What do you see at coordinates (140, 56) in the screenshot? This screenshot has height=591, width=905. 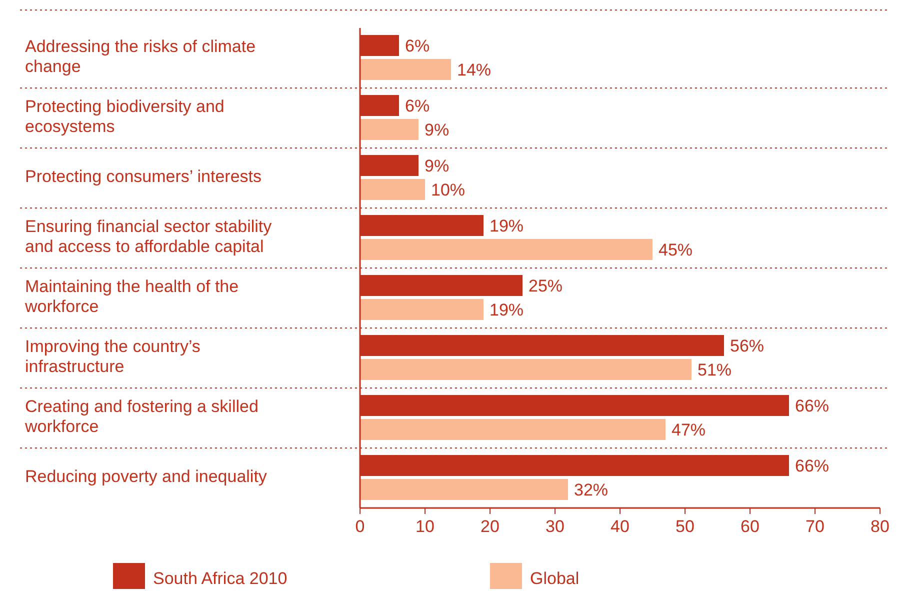 I see `y-tick-label: Addressing the risks of climate change` at bounding box center [140, 56].